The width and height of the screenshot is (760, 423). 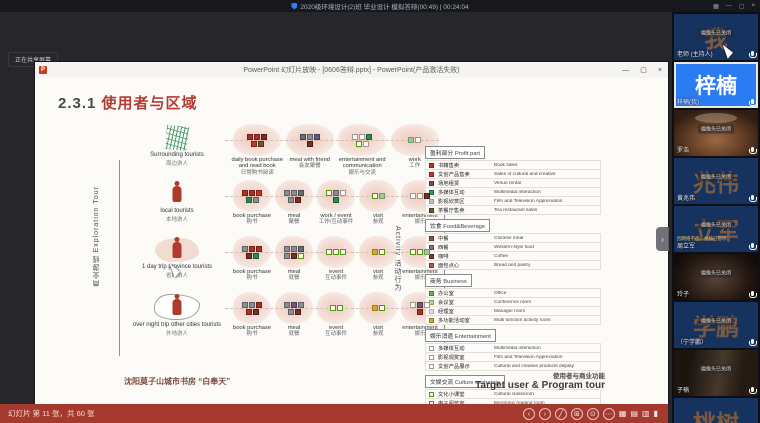 What do you see at coordinates (294, 216) in the screenshot?
I see `activity-label-en: meal` at bounding box center [294, 216].